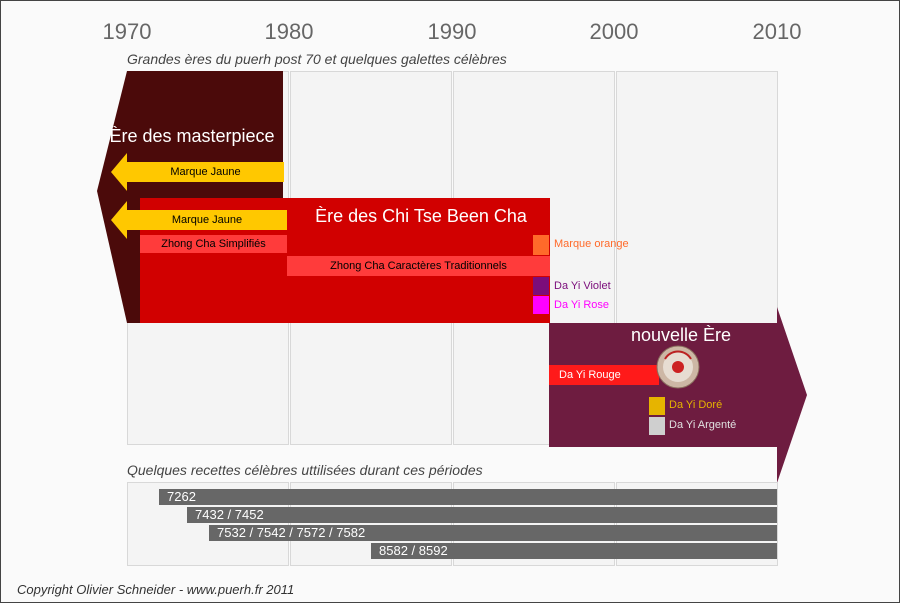  What do you see at coordinates (590, 375) in the screenshot?
I see `da-yi-rouge-label: Da Yi Rouge` at bounding box center [590, 375].